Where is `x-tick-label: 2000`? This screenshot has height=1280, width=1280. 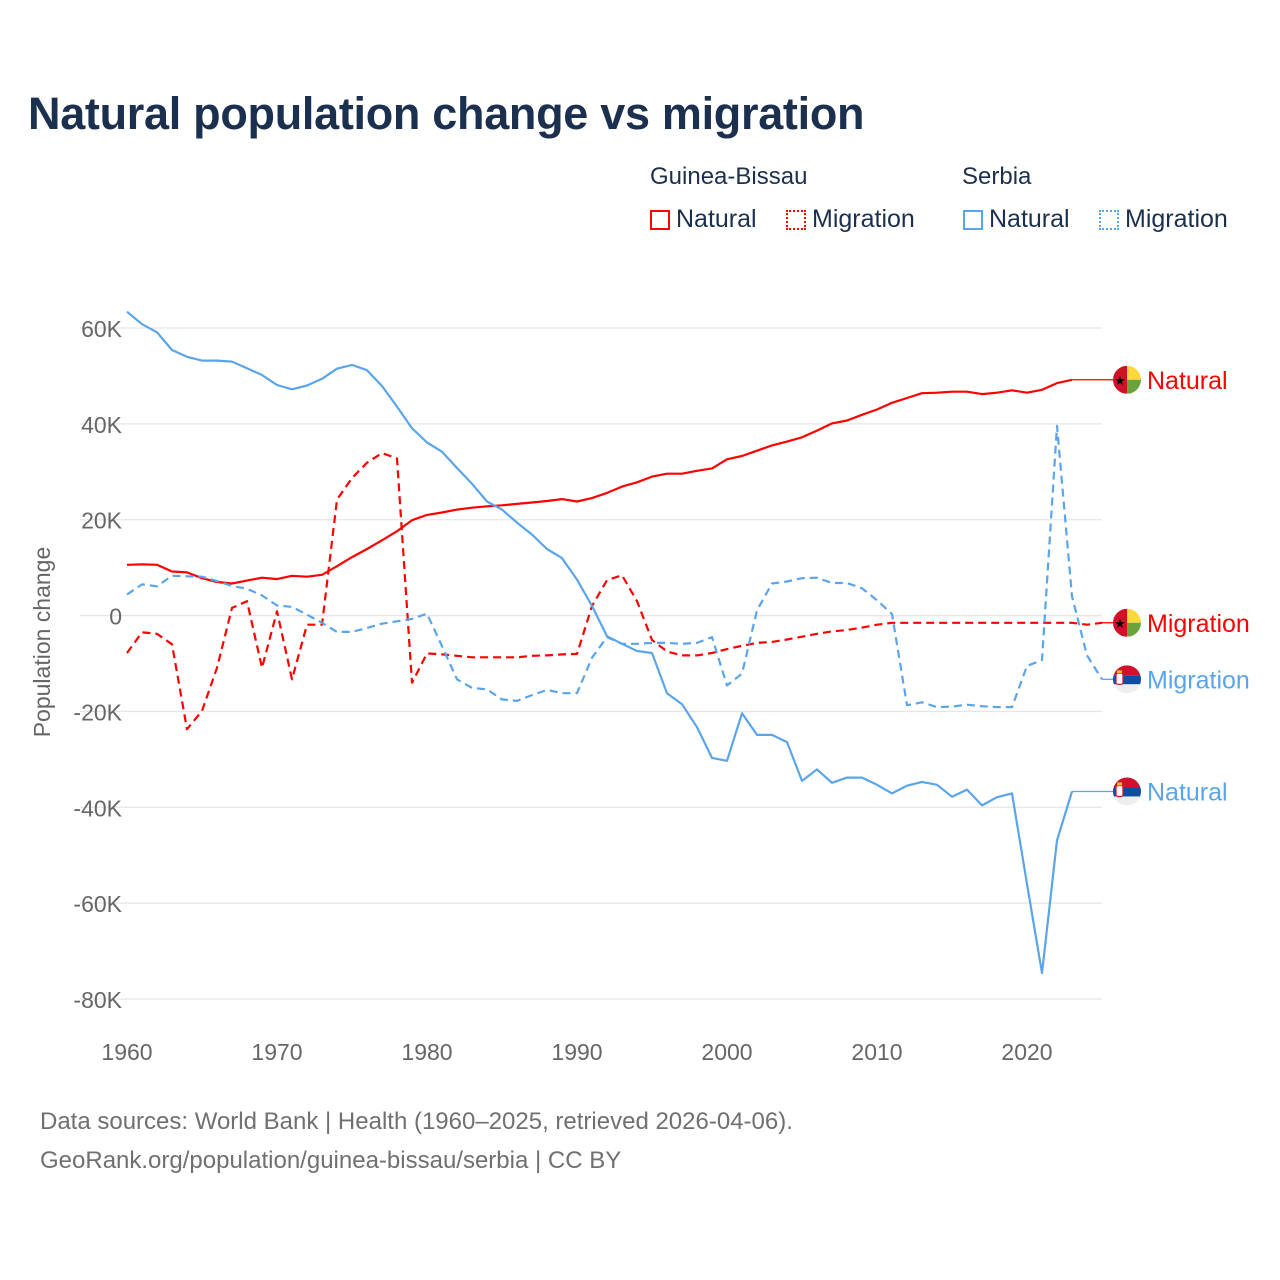
x-tick-label: 2000 is located at coordinates (726, 1052).